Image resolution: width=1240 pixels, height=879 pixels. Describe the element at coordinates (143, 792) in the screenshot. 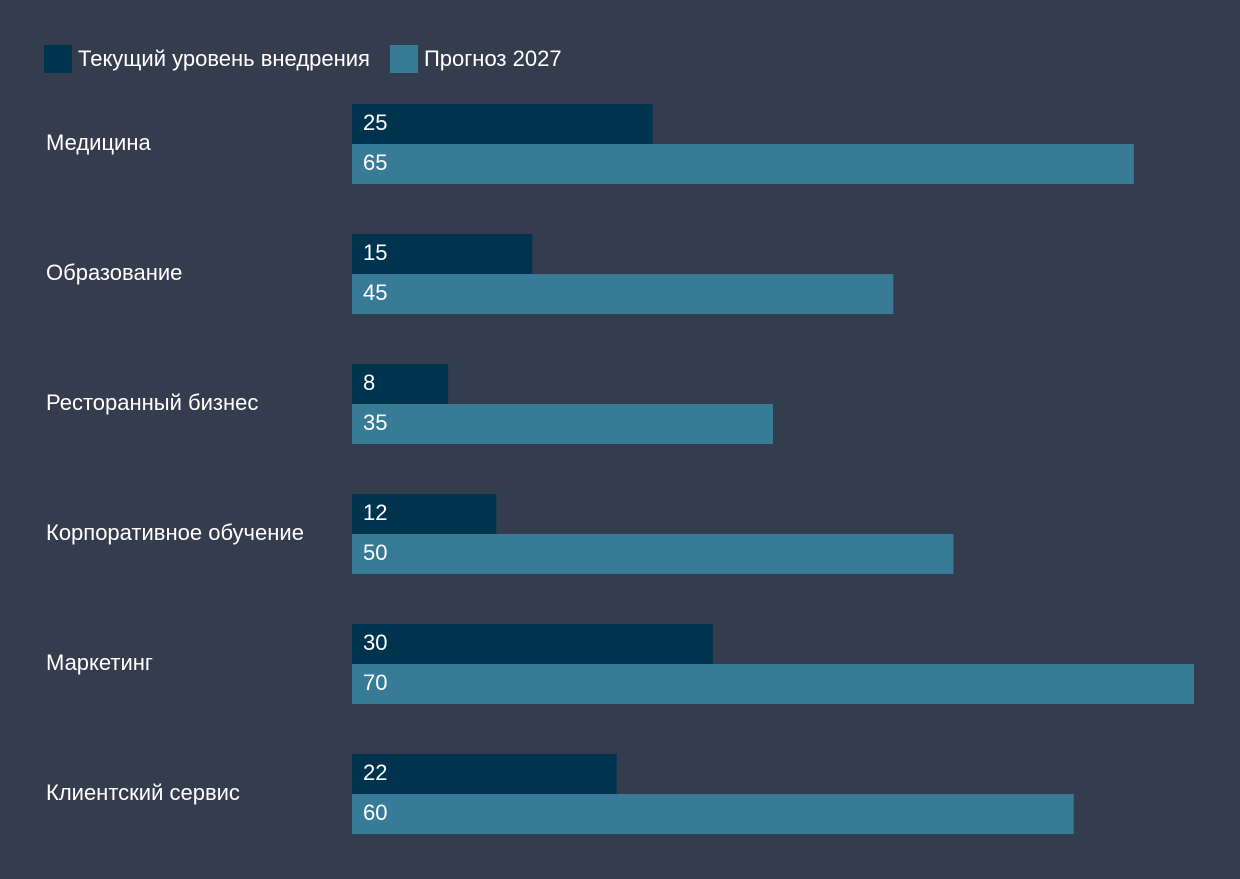

I see `category-label: Клиентский сервис` at that location.